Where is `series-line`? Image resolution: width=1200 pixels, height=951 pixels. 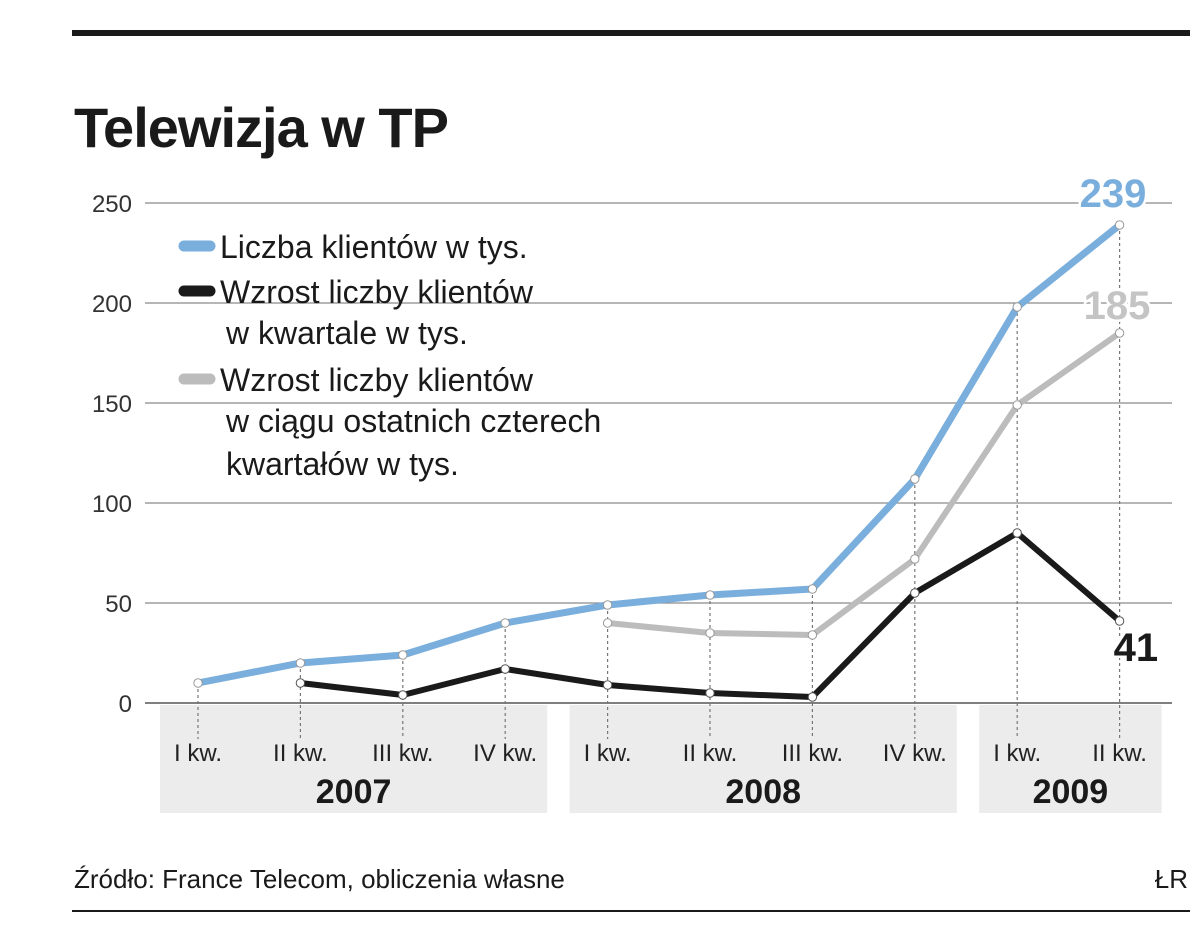
series-line is located at coordinates (863, 484).